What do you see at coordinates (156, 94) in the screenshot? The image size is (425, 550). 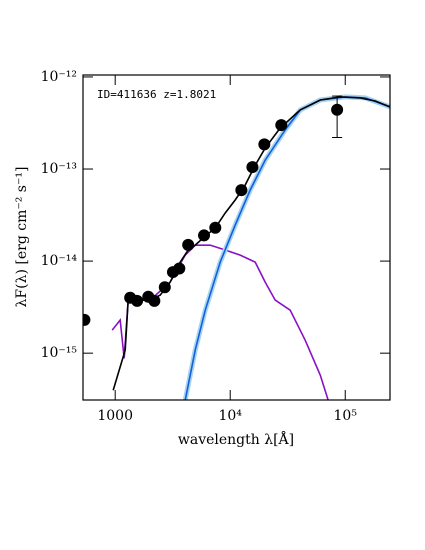 I see `annotation: ID=411636 z=1.8021` at bounding box center [156, 94].